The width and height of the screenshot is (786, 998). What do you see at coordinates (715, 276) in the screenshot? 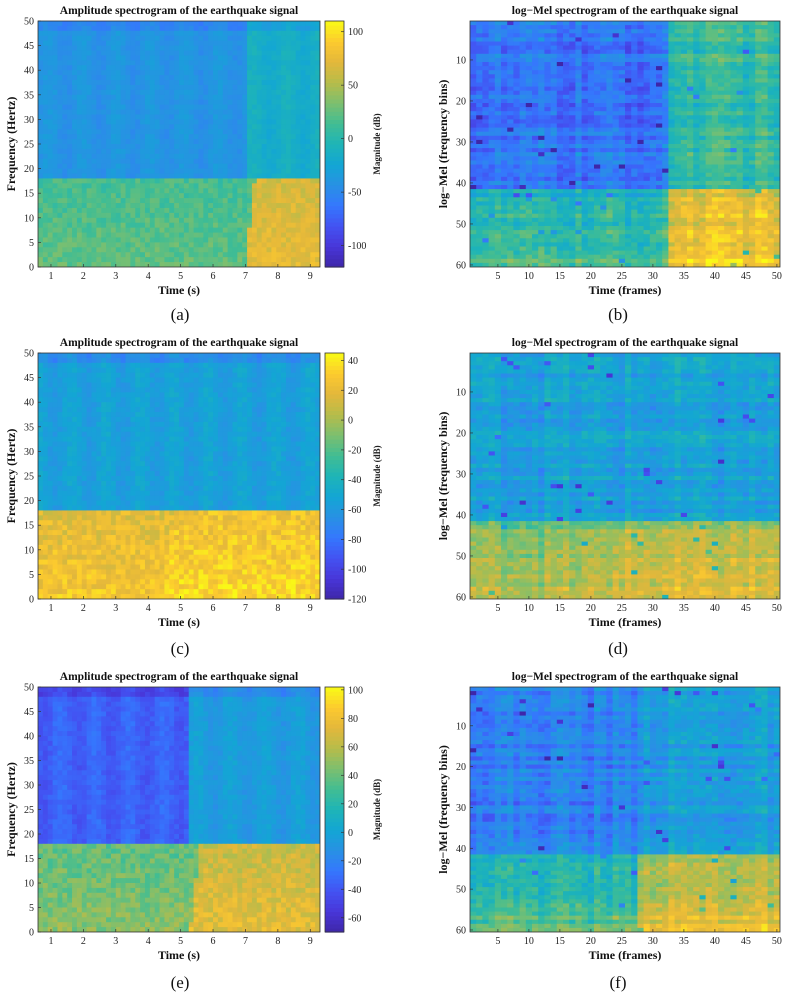
I see `x-tick-label: 40` at bounding box center [715, 276].